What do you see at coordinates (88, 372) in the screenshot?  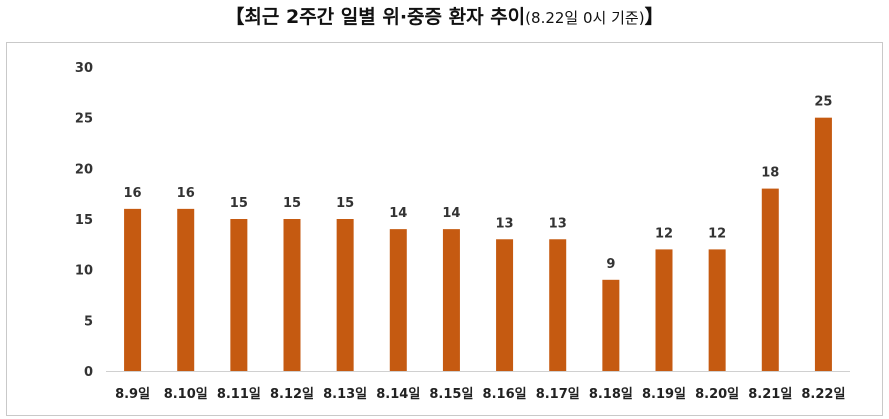 I see `y-tick-label: 0` at bounding box center [88, 372].